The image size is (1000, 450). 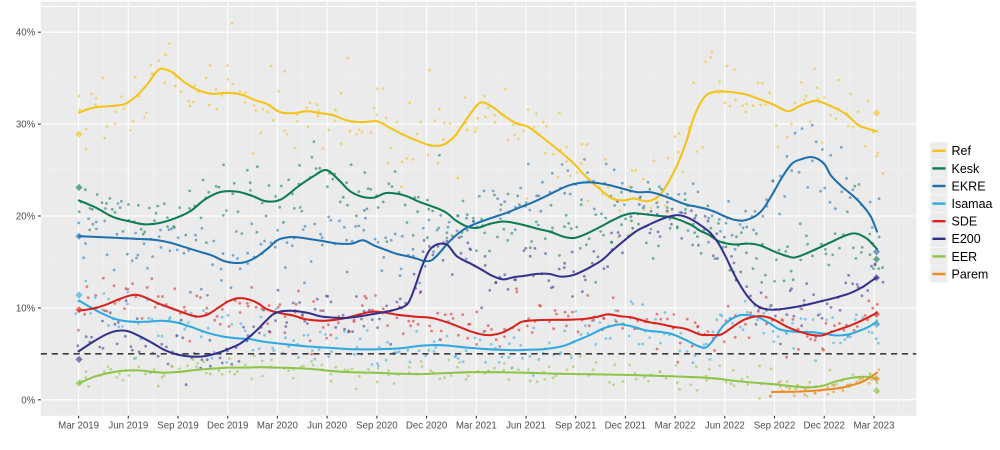 I want to click on svg-text: Dec 2021, so click(x=625, y=426).